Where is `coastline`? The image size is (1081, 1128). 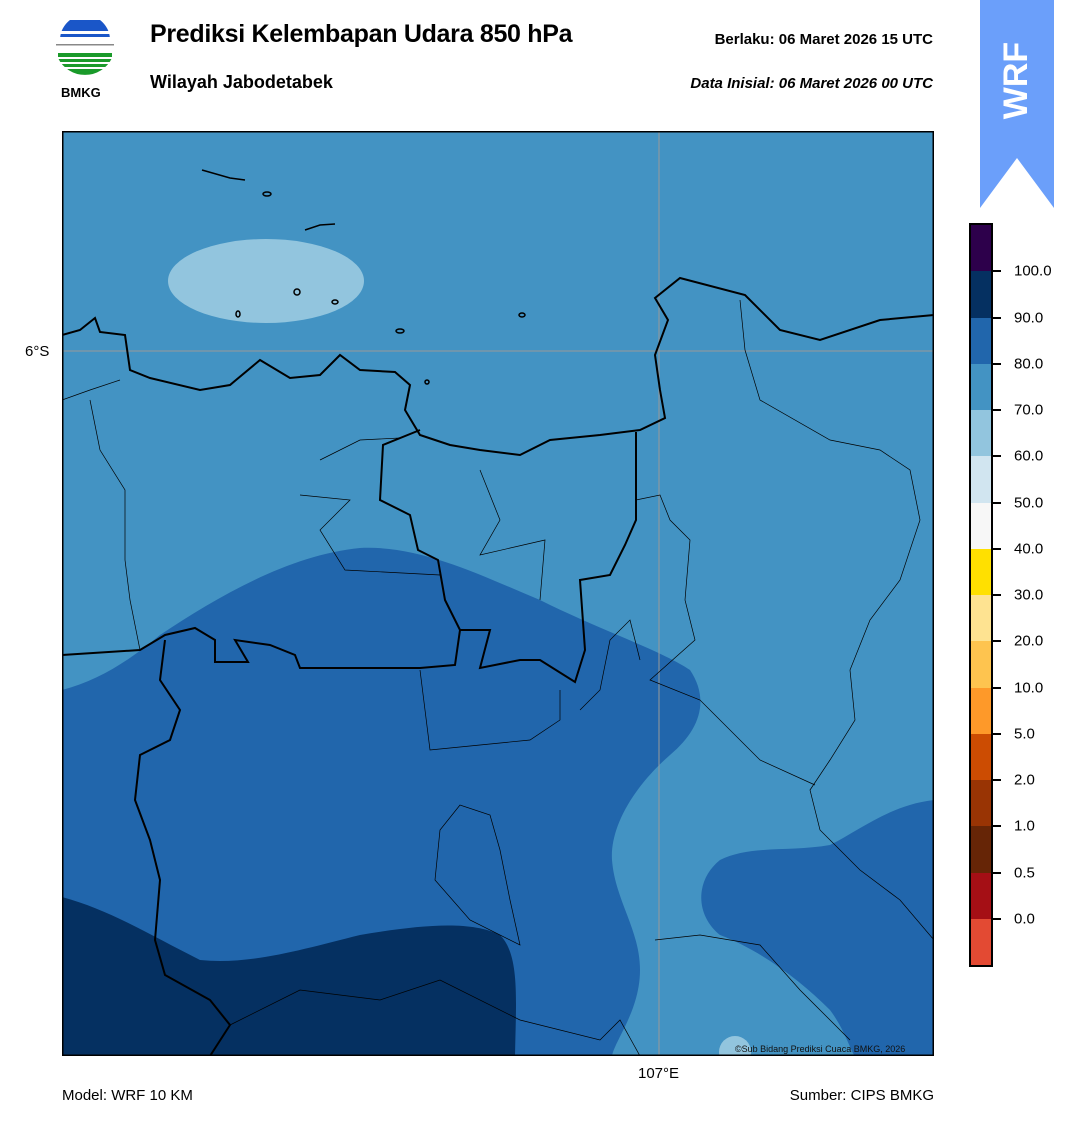
coastline is located at coordinates (498, 366).